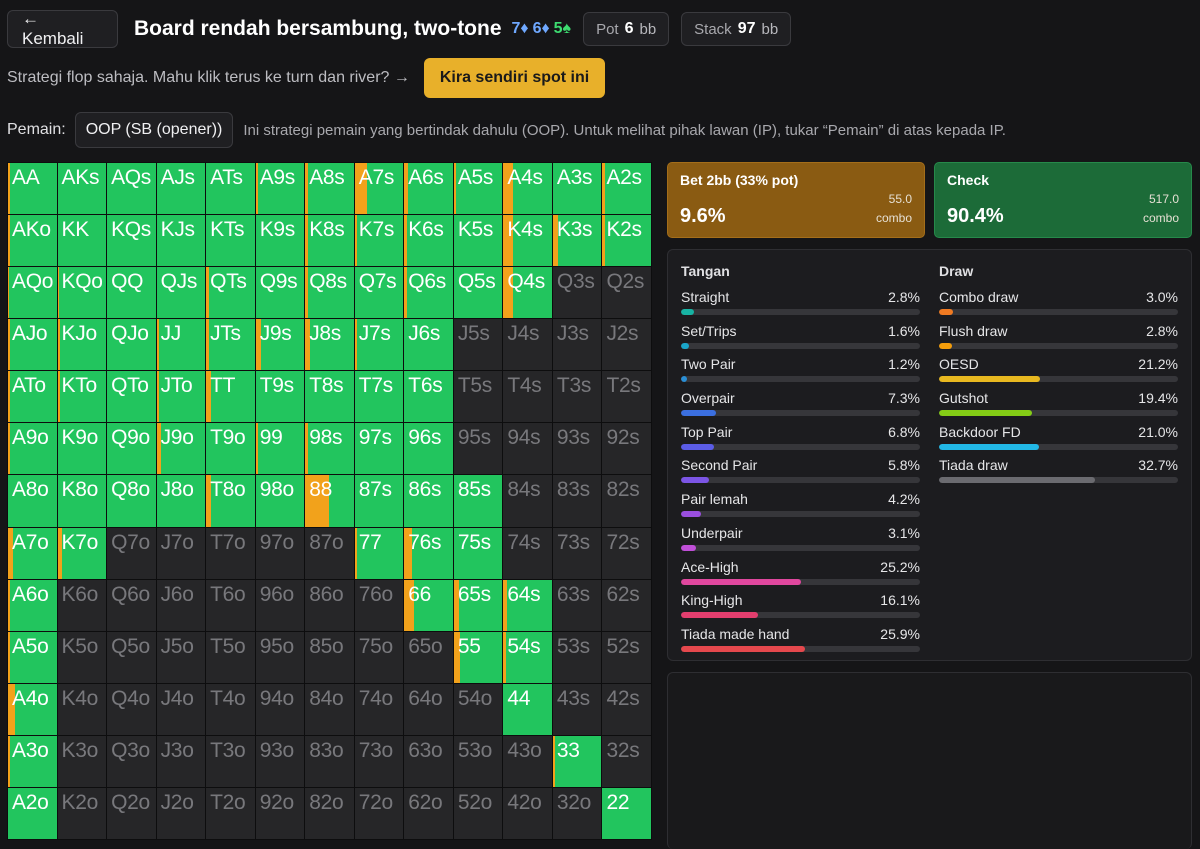  Describe the element at coordinates (329, 189) in the screenshot. I see `hand-cell-A8s: A8s` at that location.